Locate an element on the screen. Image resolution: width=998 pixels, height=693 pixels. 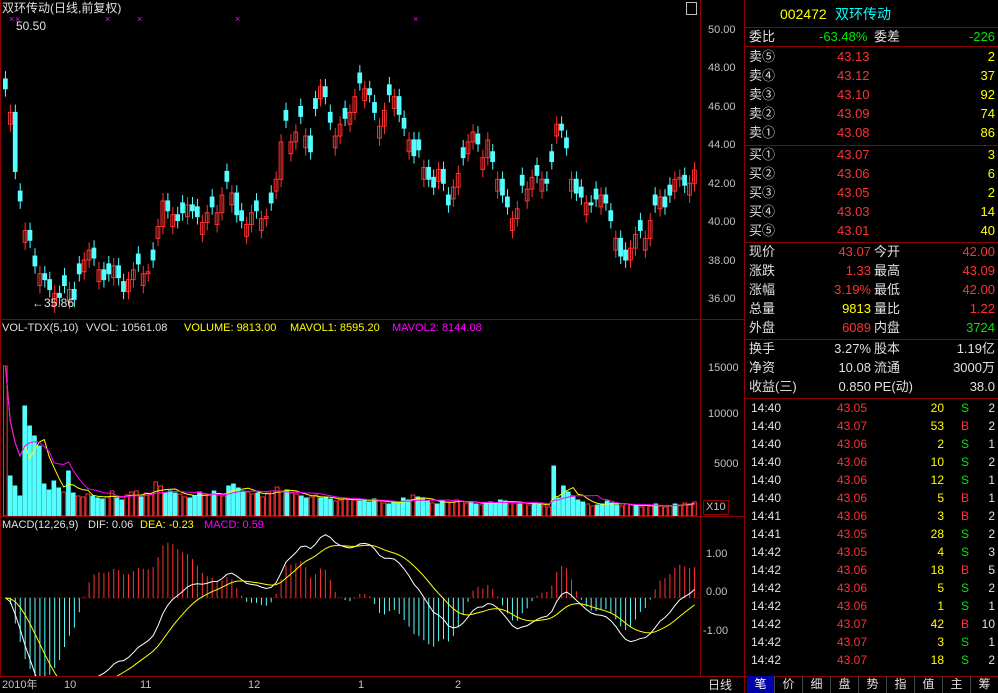
tick-row: 14:42 43.07 3 S 1 is located at coordinates (872, 642).